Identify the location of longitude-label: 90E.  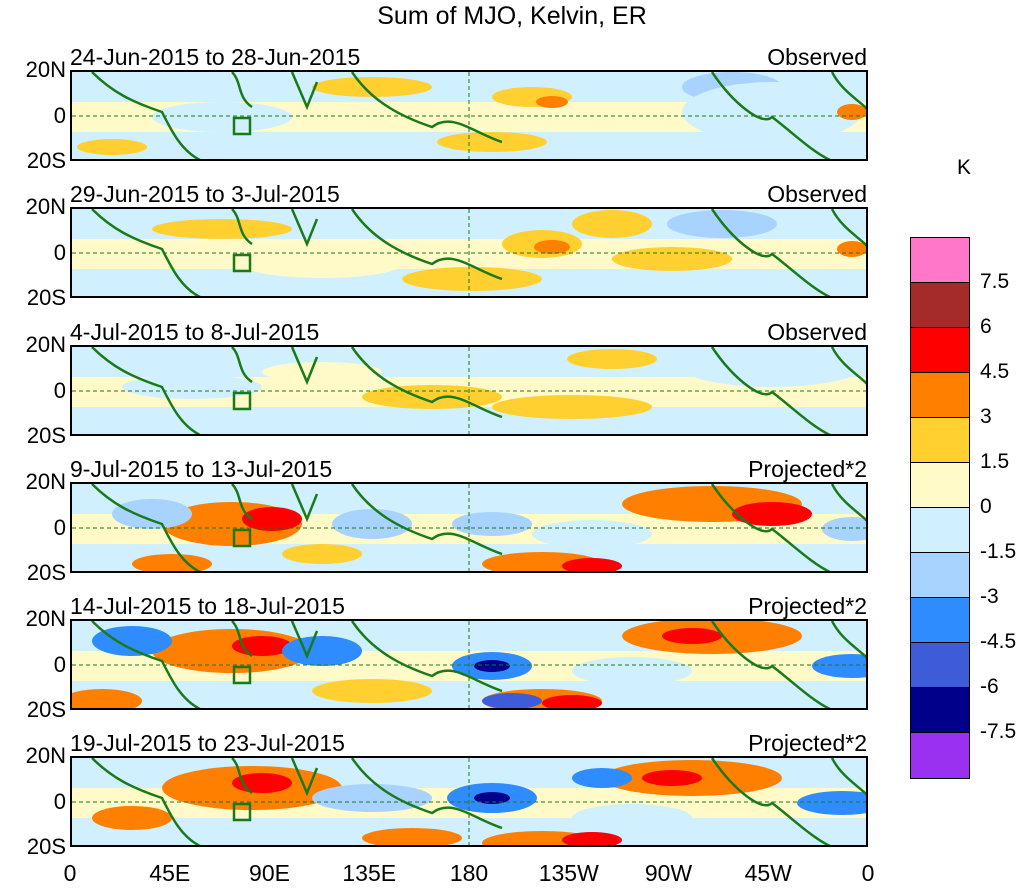
(269, 873).